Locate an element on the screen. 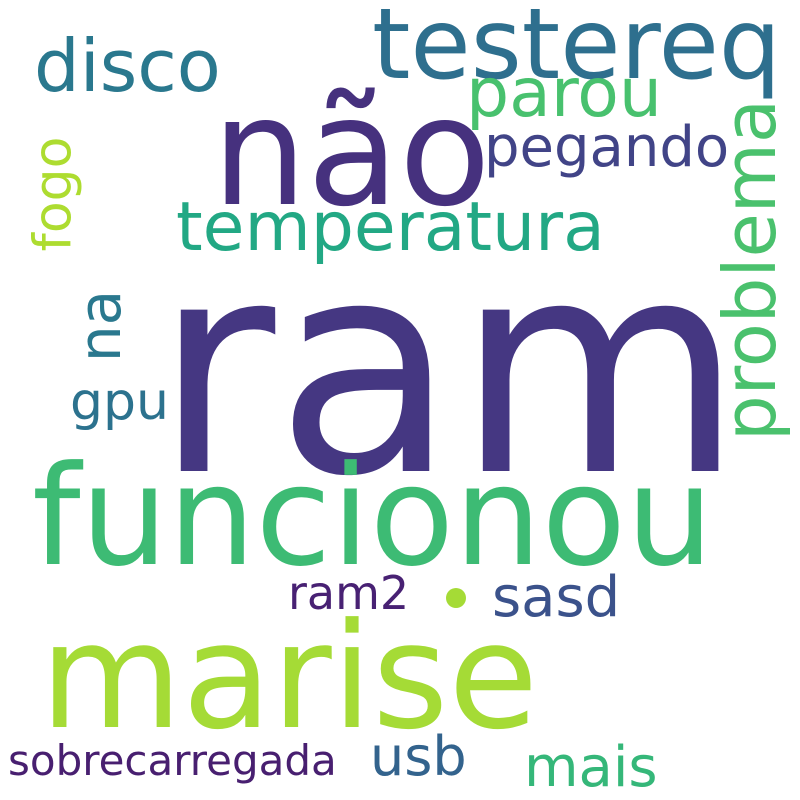  word-ram2: ram2 is located at coordinates (349, 593).